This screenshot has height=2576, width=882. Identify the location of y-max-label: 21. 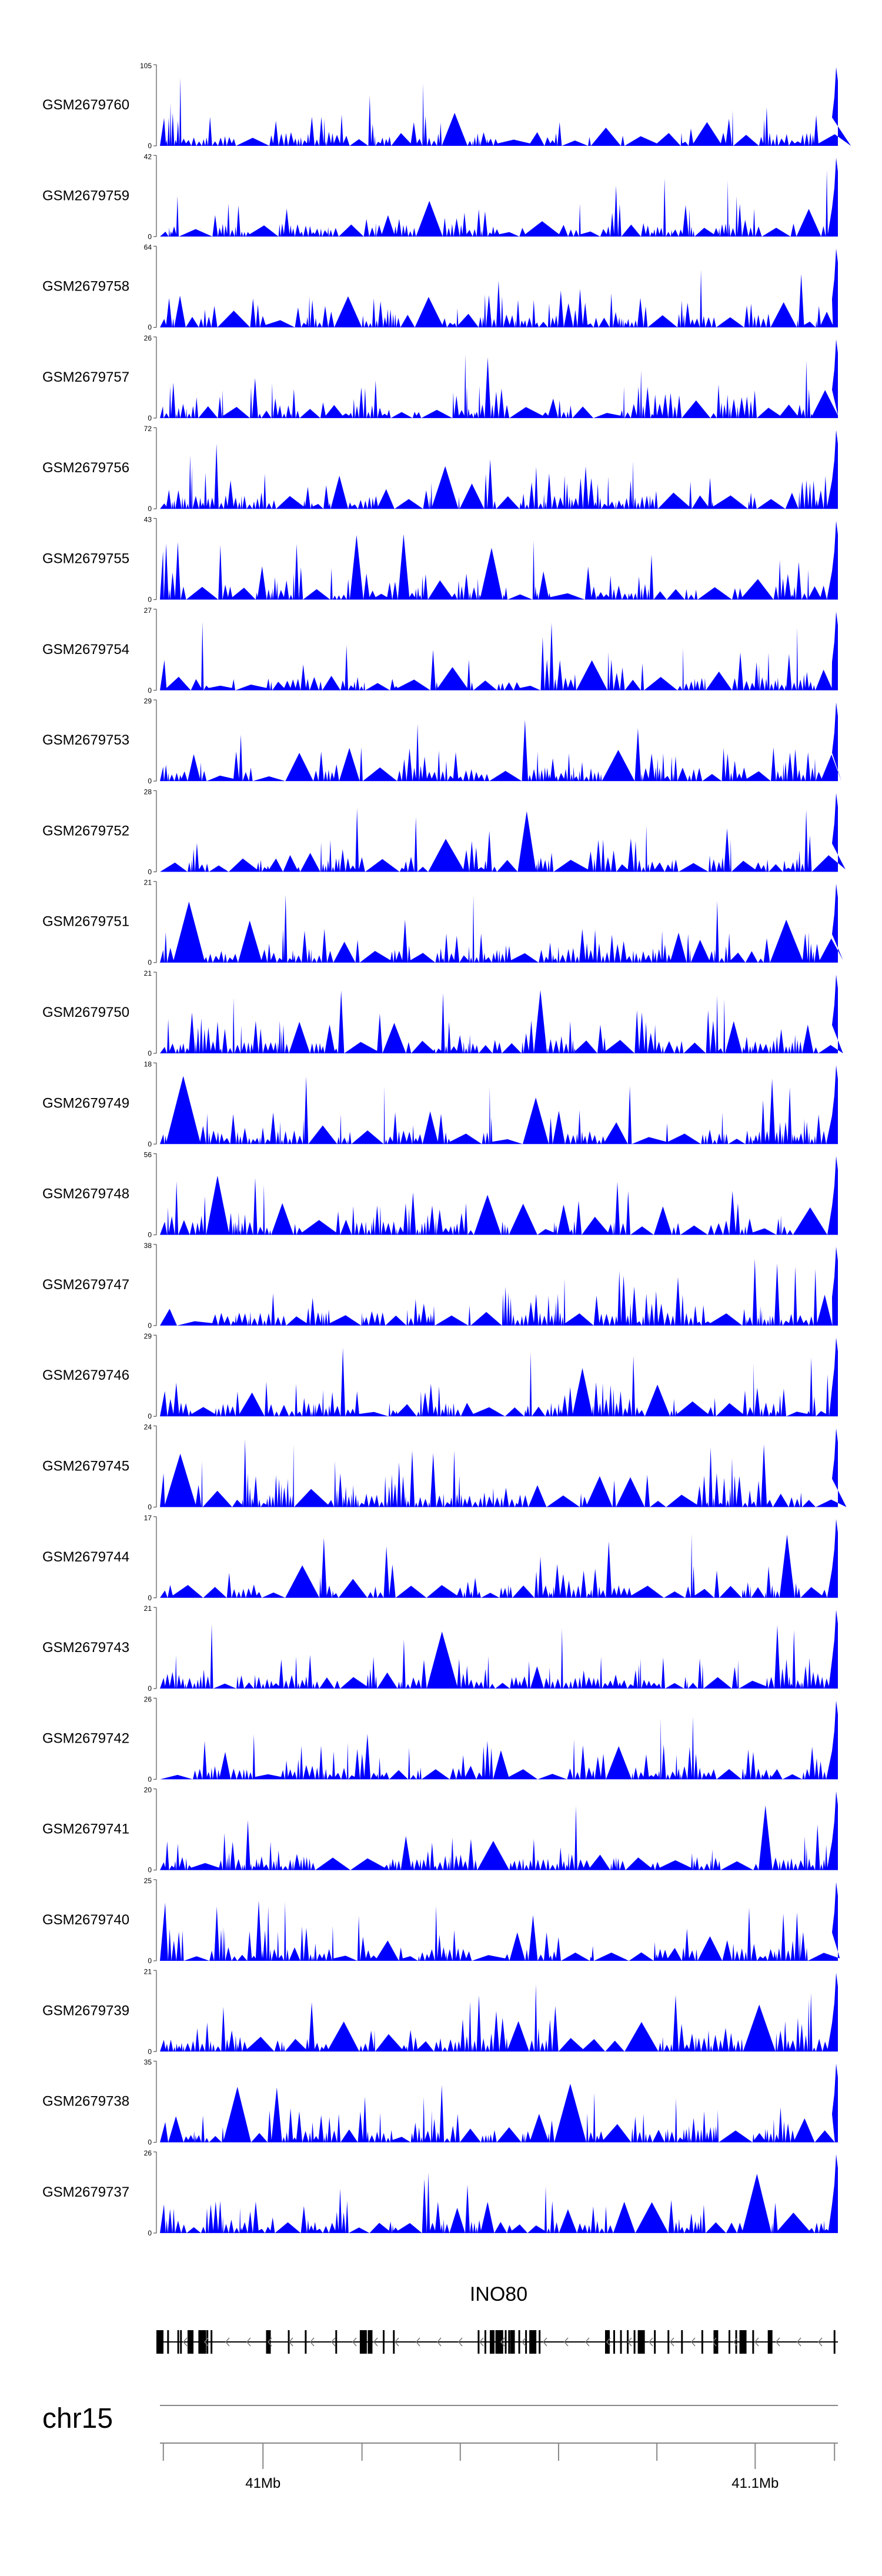
(148, 973).